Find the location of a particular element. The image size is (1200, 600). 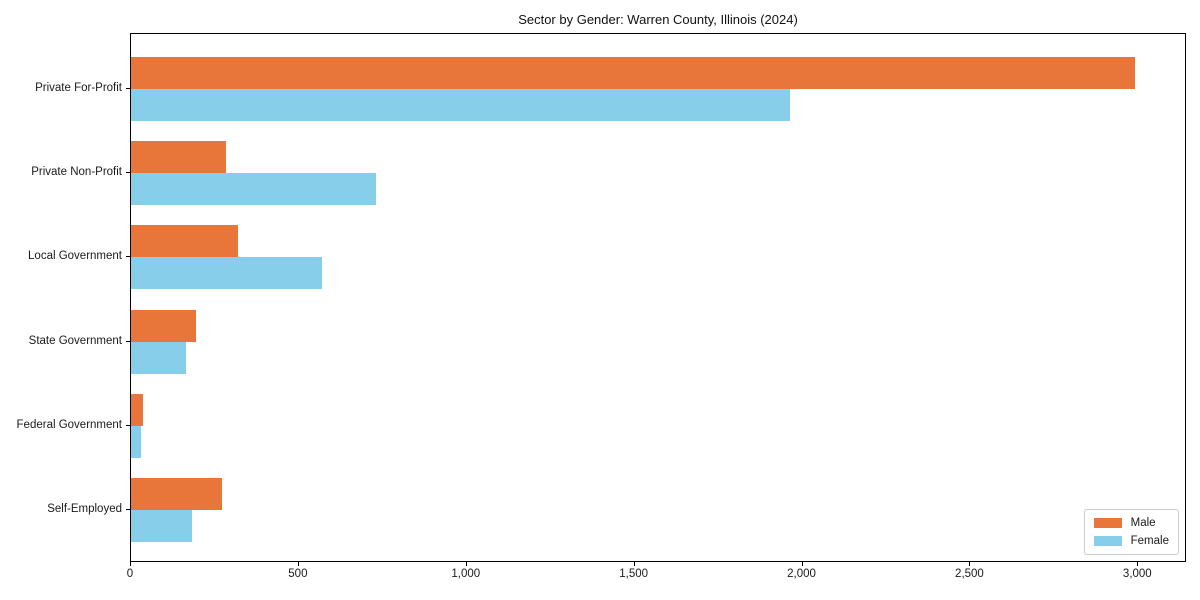

bar-female-state-government is located at coordinates (159, 357).